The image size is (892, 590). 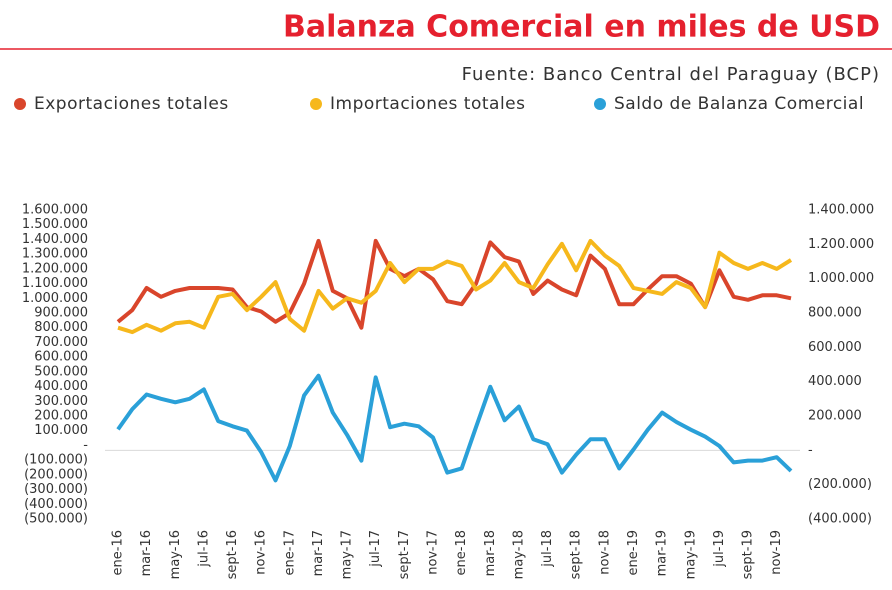 I want to click on x-tick-label: jul-19, so click(x=719, y=549).